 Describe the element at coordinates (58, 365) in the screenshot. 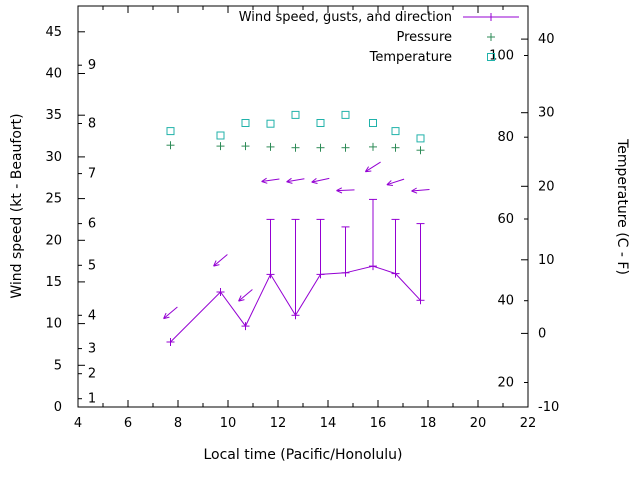

I see `kt-tick-label: 5` at that location.